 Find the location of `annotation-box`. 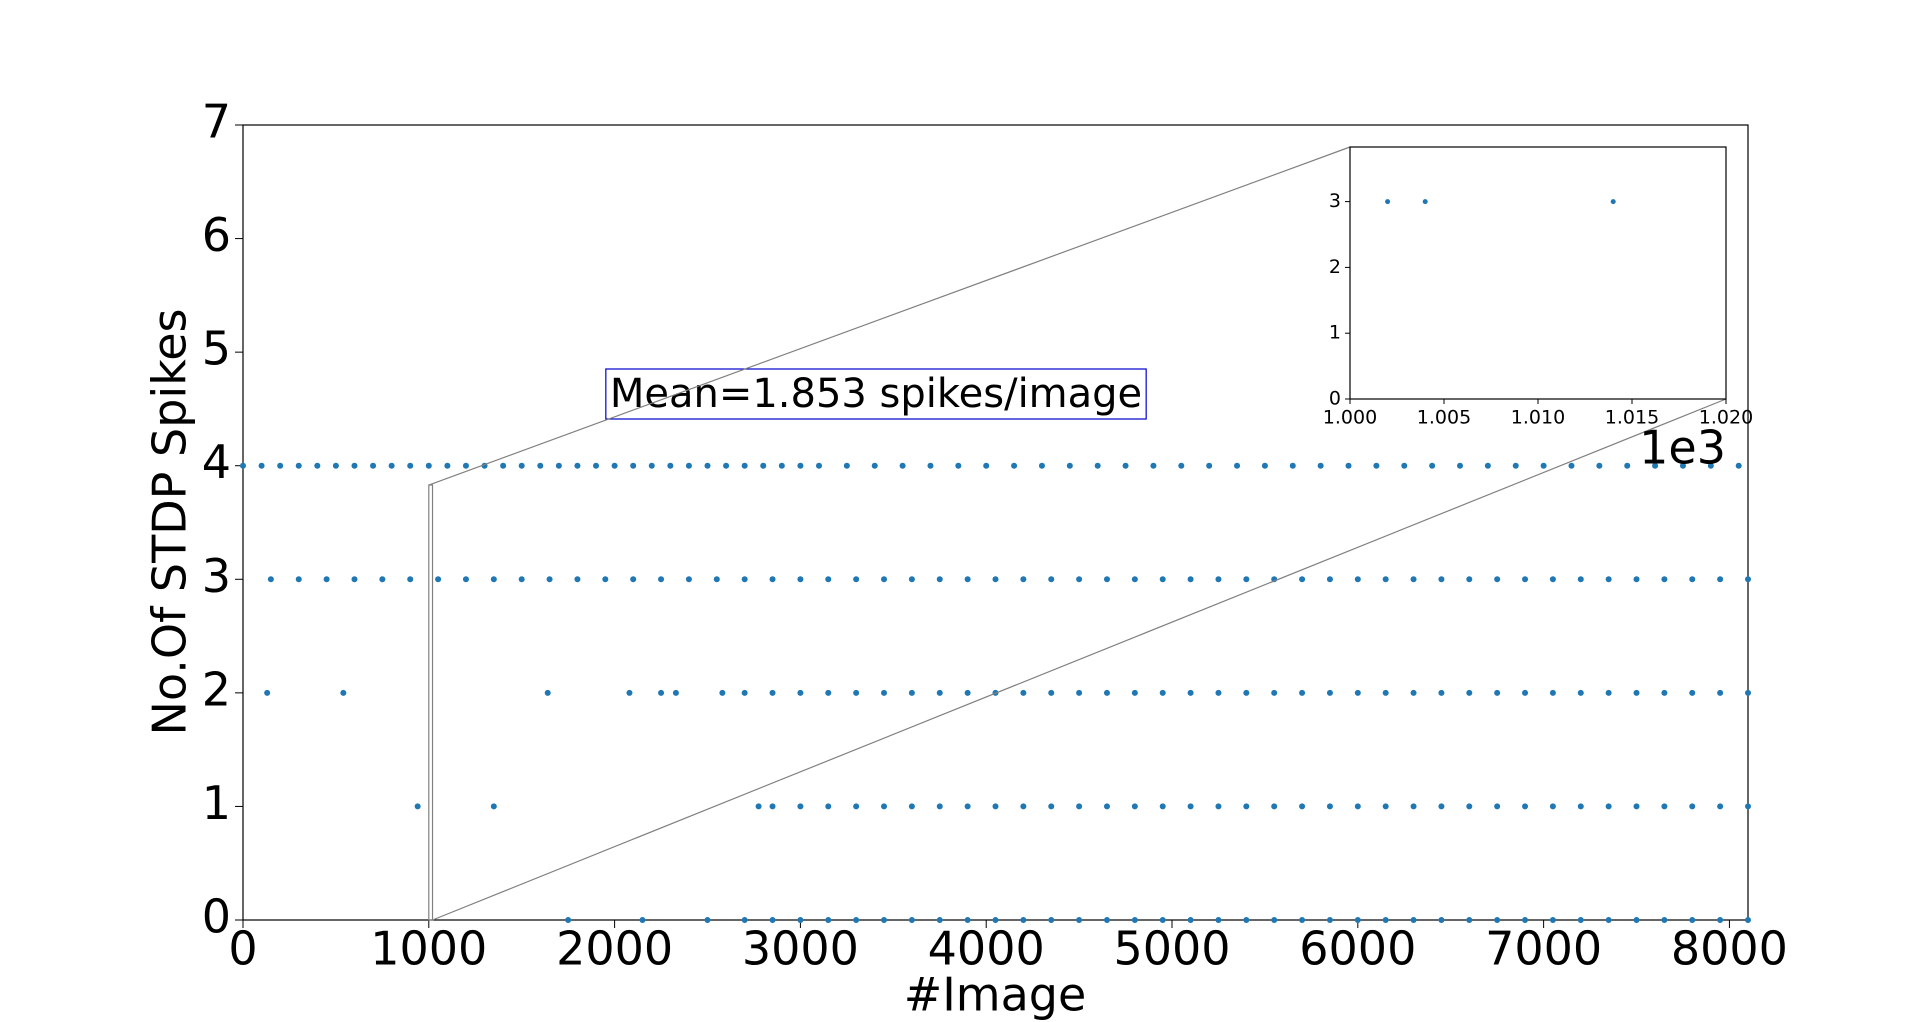

annotation-box is located at coordinates (876, 394).